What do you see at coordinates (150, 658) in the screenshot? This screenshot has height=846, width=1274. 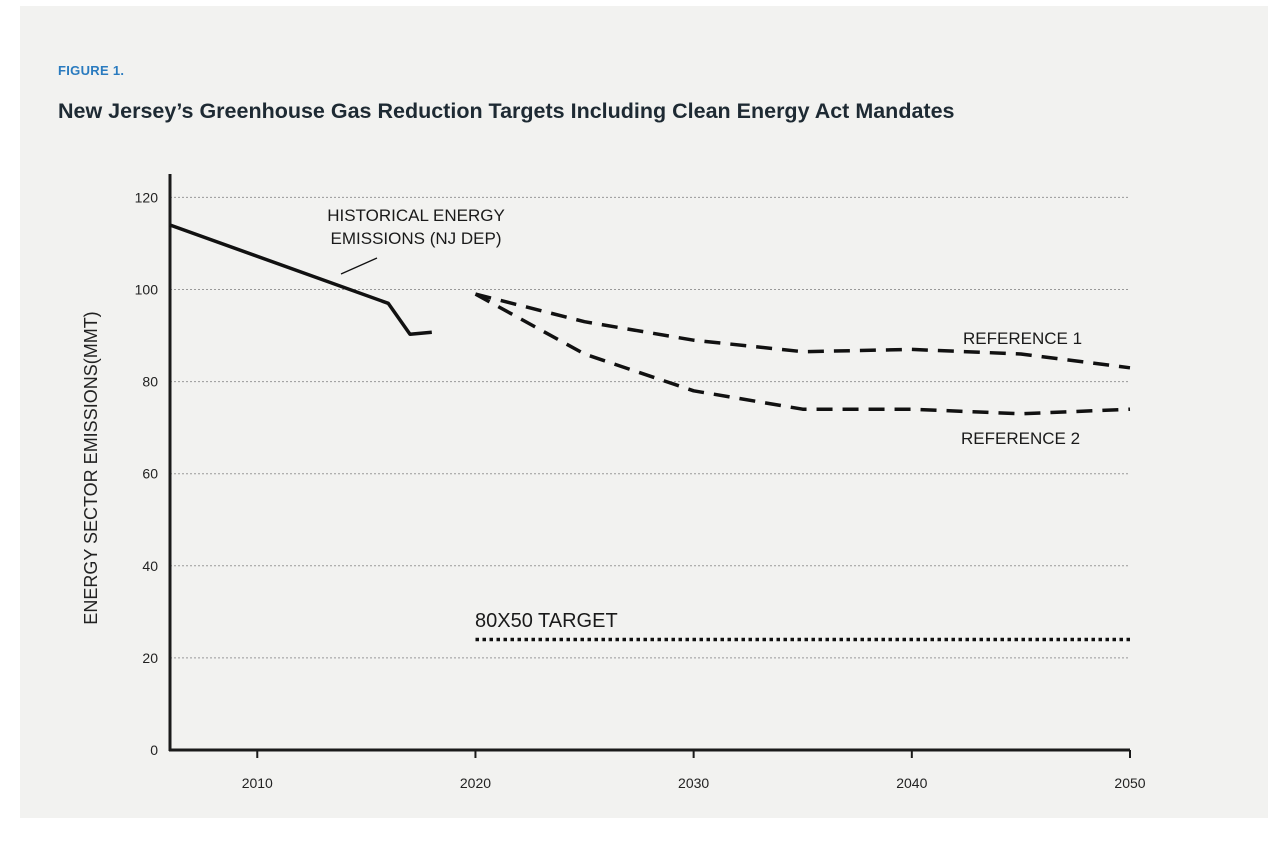 I see `y-tick-label: 20` at bounding box center [150, 658].